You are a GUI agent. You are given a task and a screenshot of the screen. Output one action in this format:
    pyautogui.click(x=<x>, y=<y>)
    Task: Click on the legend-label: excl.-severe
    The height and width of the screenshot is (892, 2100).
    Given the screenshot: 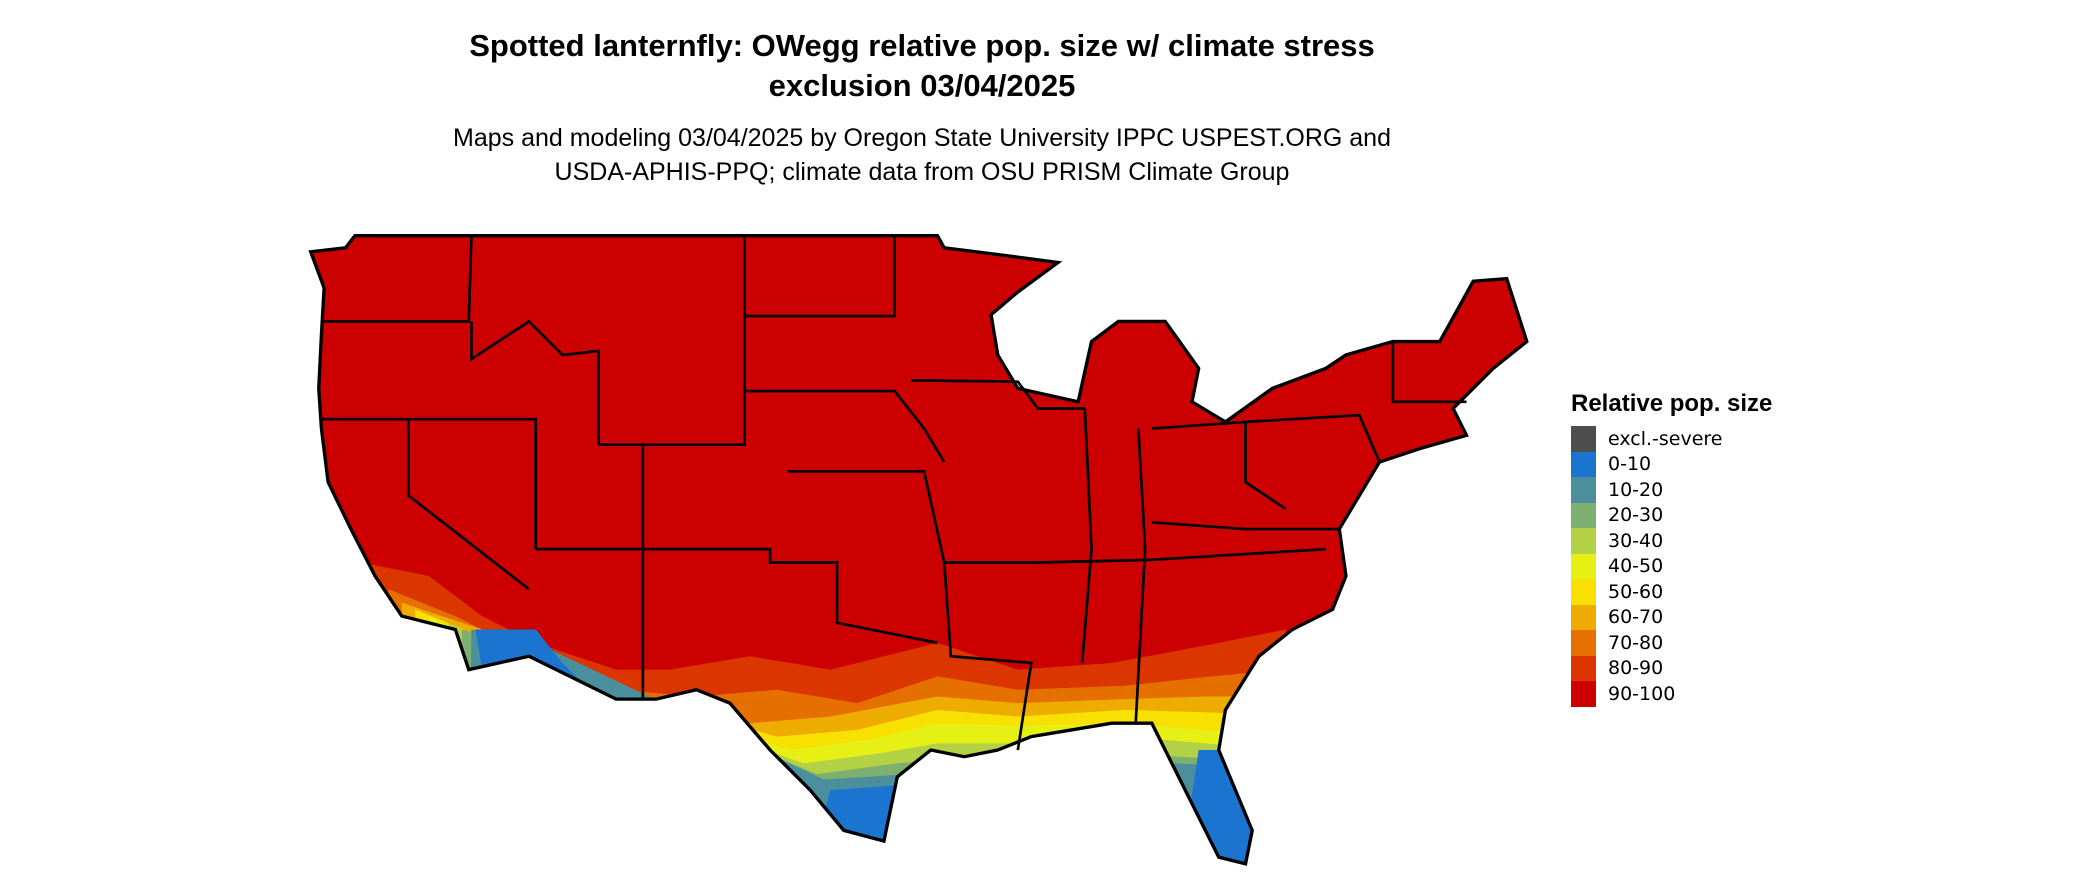 What is the action you would take?
    pyautogui.click(x=1665, y=438)
    